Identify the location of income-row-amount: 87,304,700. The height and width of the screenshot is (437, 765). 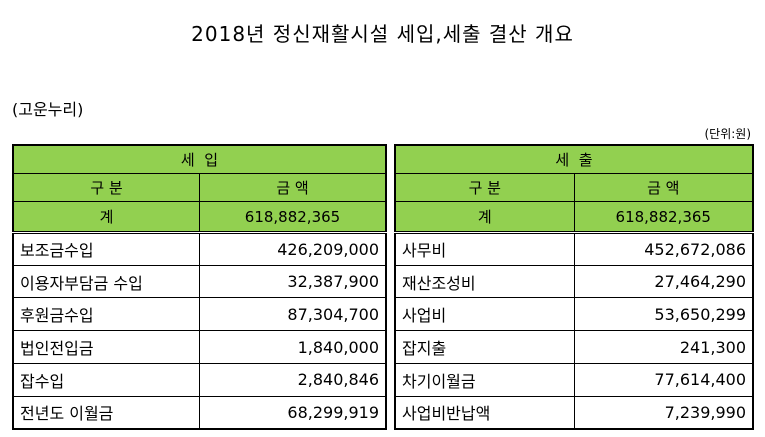
(293, 314).